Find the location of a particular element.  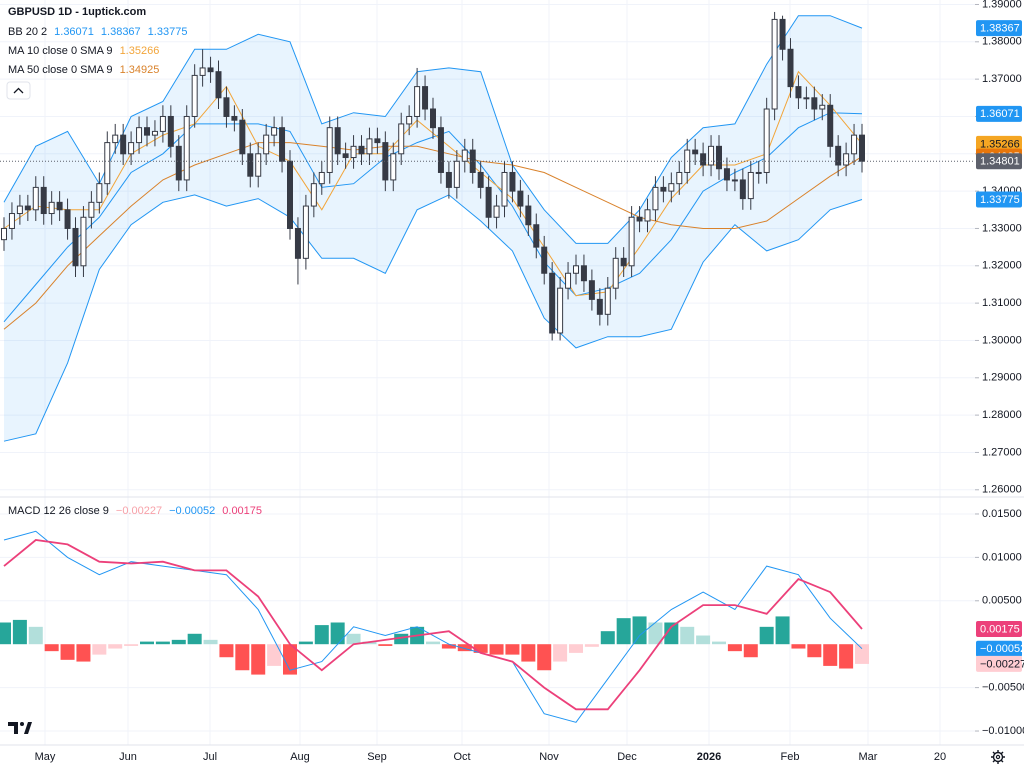

x-tick-label: Mar is located at coordinates (868, 757).